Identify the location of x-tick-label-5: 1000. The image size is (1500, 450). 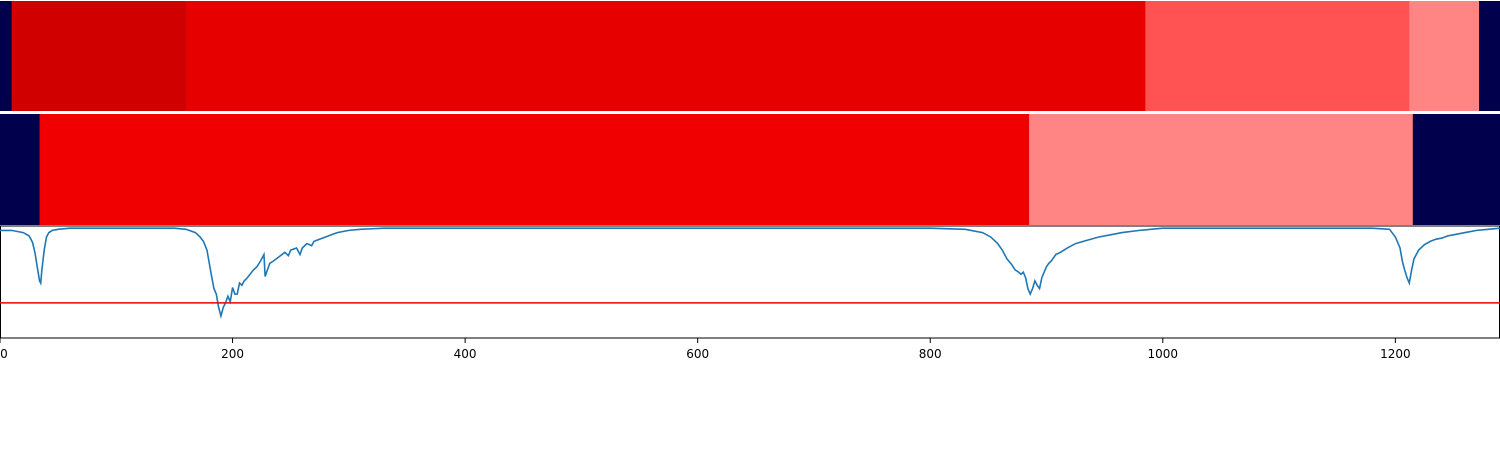
(1163, 354).